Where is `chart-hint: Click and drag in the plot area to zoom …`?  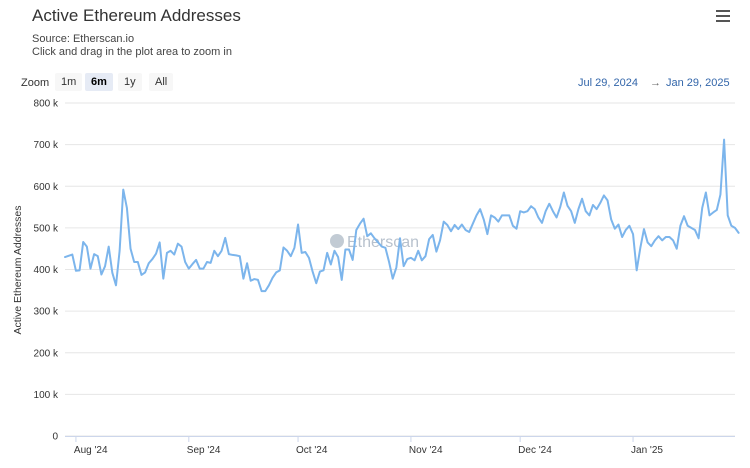 chart-hint: Click and drag in the plot area to zoom … is located at coordinates (132, 52).